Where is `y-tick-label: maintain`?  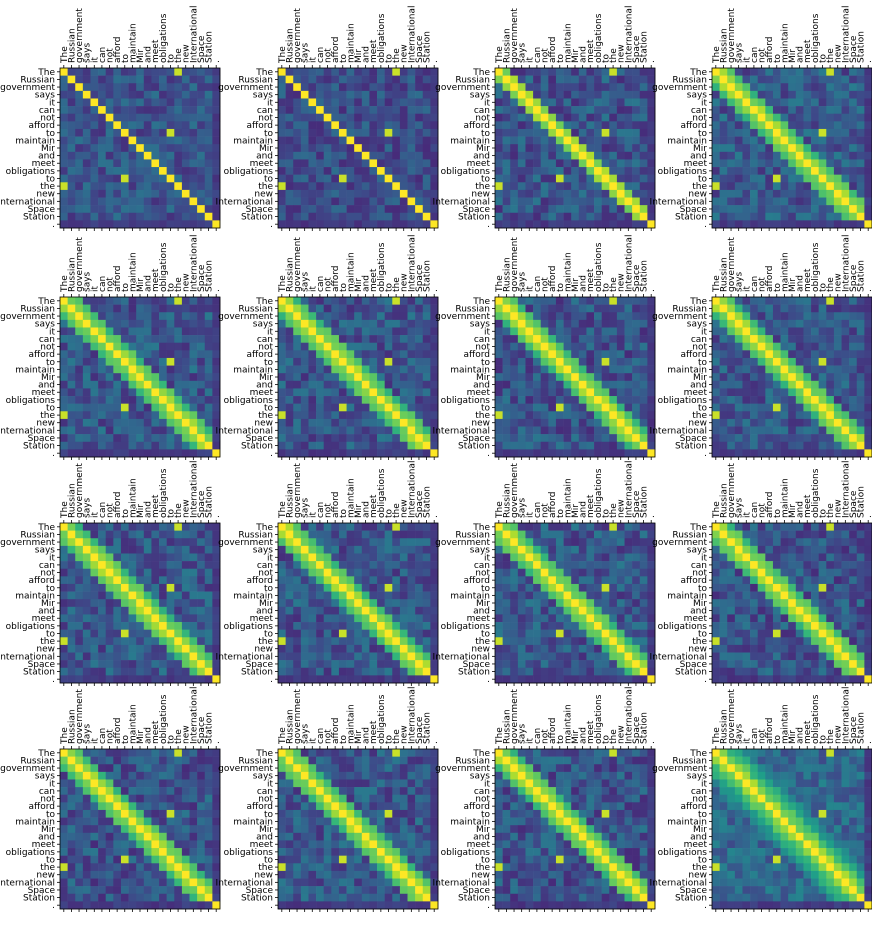
y-tick-label: maintain is located at coordinates (687, 141).